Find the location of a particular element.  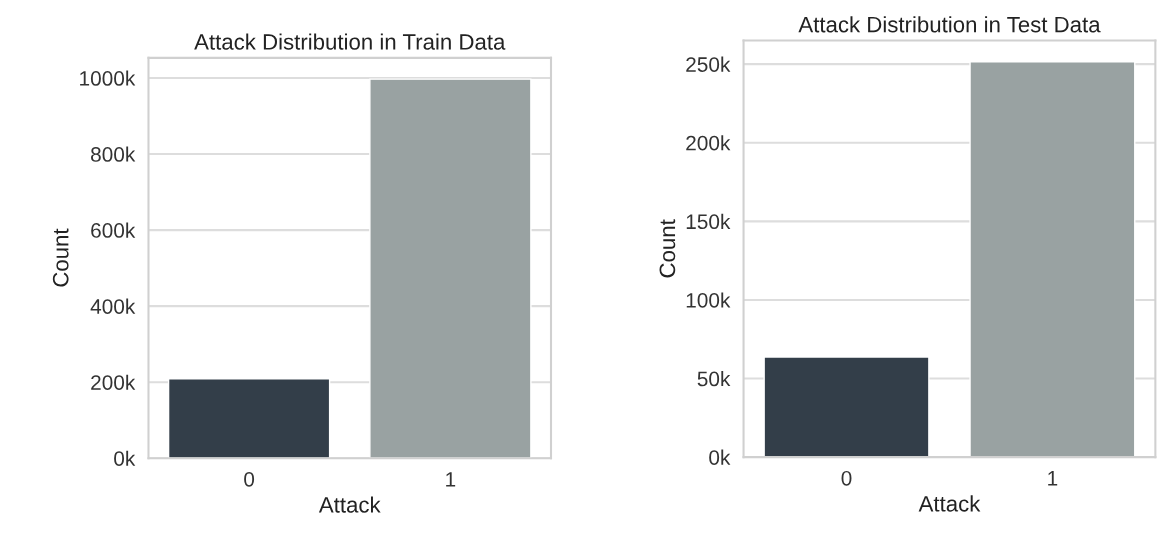

y-tick-label: 100k is located at coordinates (708, 300).